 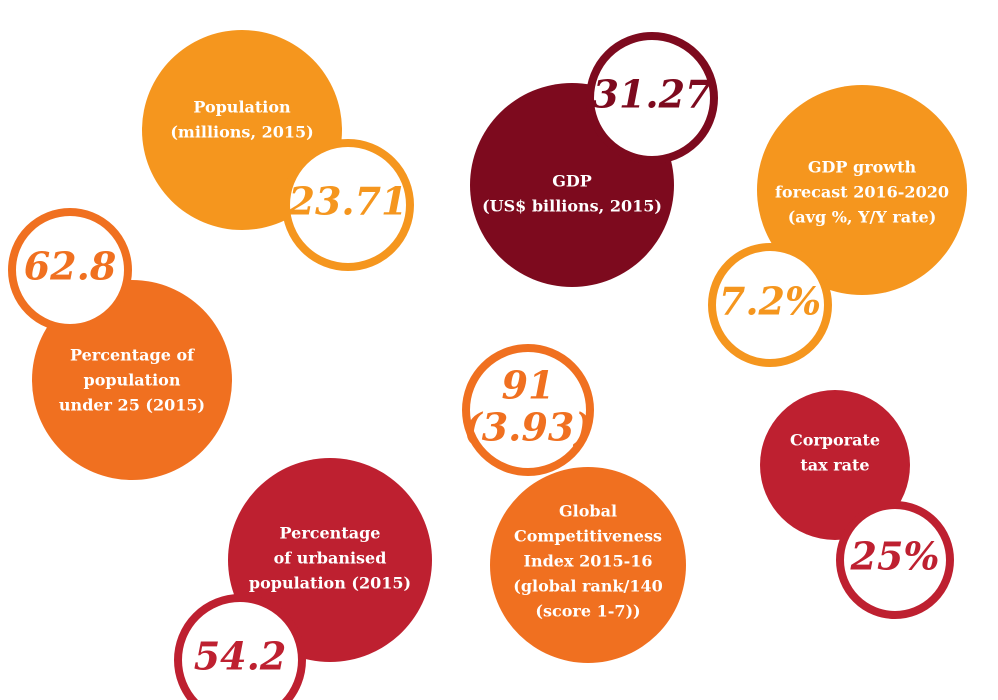 I want to click on label-line: of urbanised, so click(x=330, y=558).